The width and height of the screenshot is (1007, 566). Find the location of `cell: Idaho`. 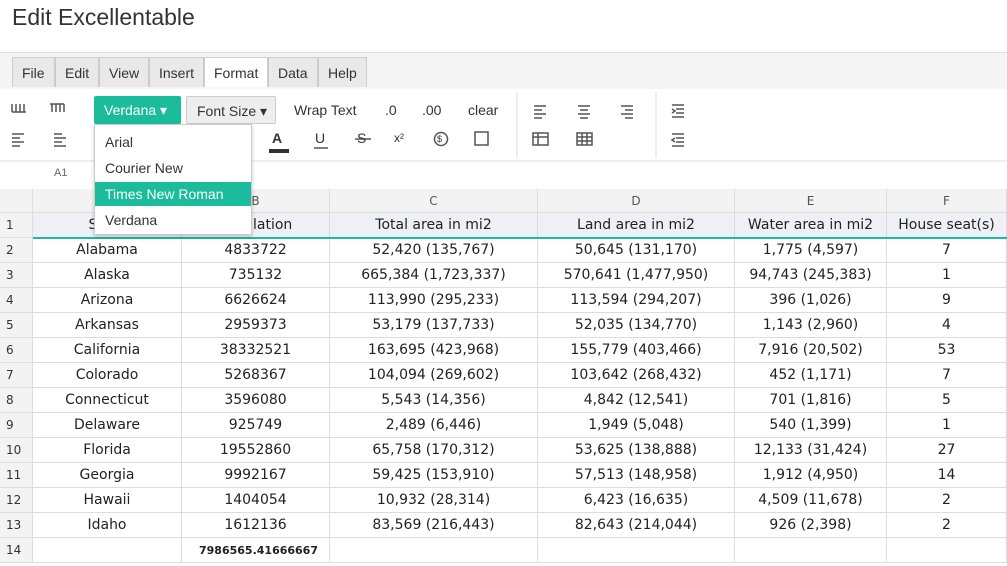

cell: Idaho is located at coordinates (107, 525).